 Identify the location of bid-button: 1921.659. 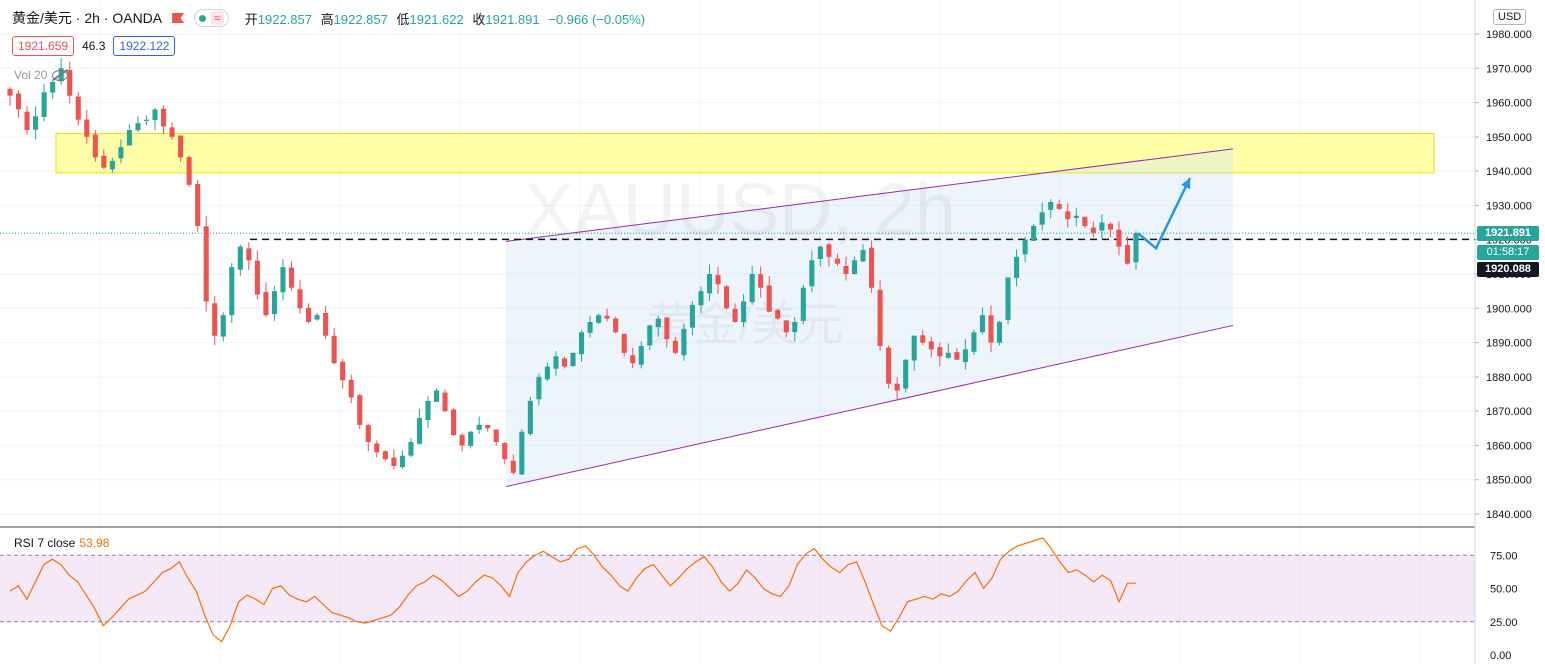
(43, 46).